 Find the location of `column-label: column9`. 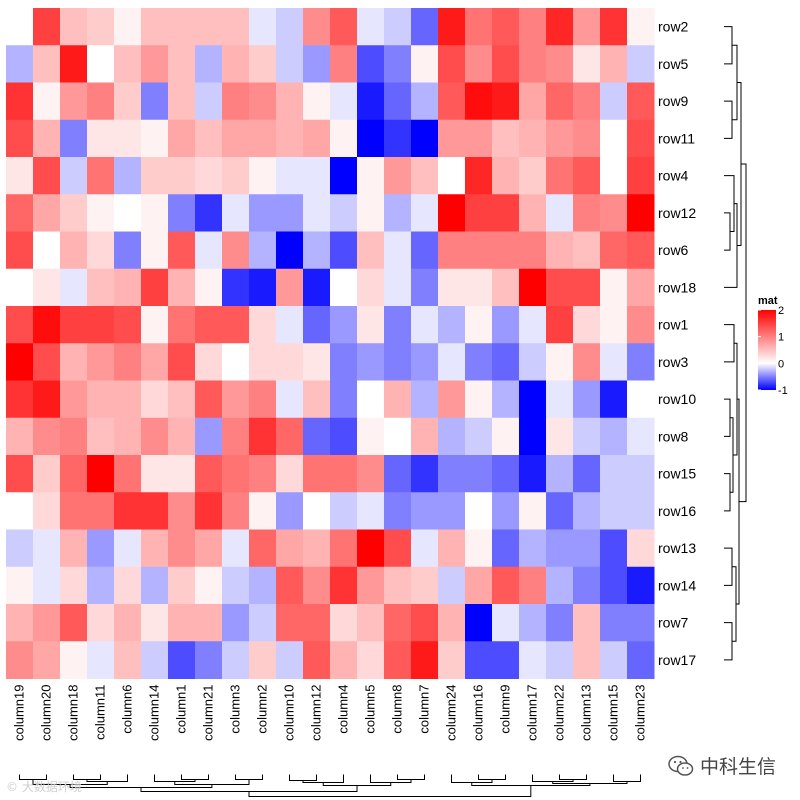

column-label: column9 is located at coordinates (505, 709).